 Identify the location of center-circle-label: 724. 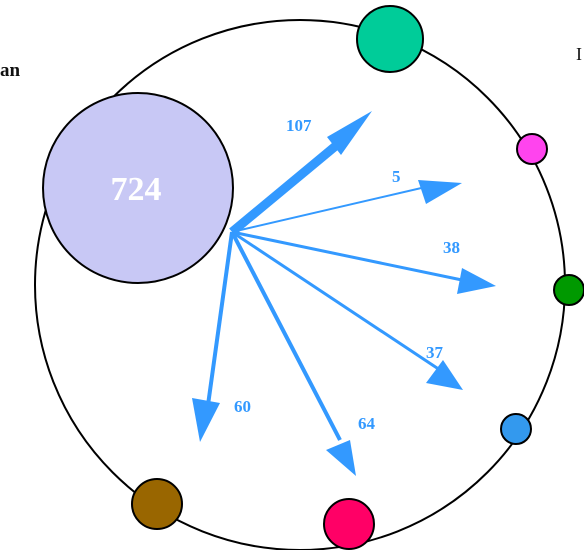
(136, 189).